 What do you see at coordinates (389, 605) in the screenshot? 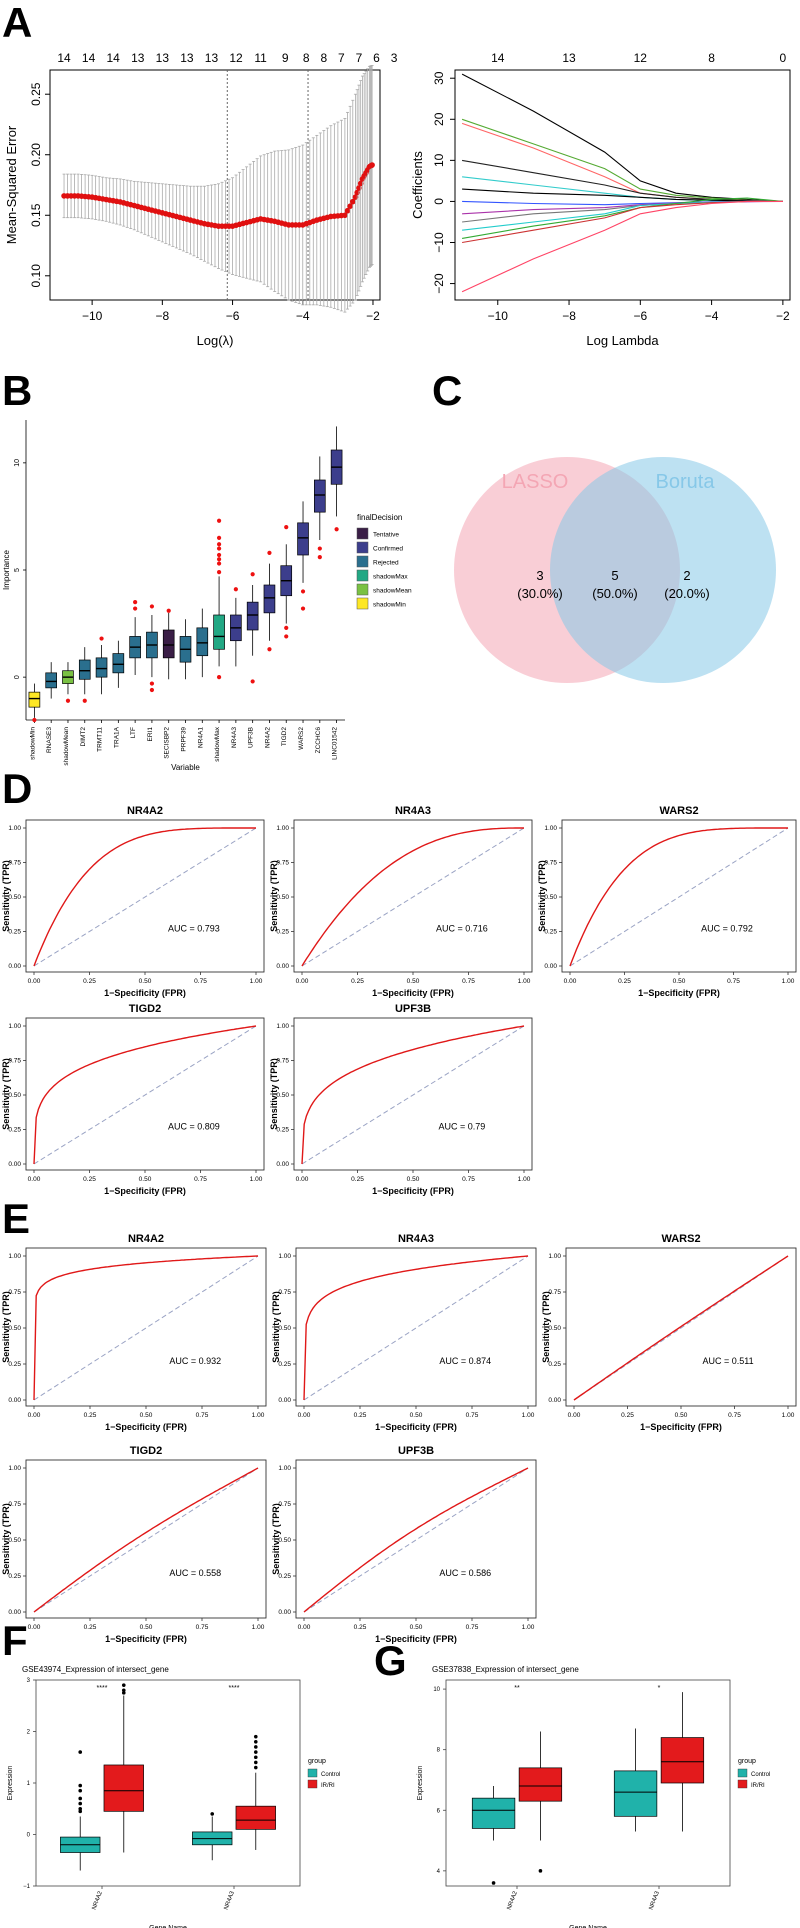
I see `legend-label: shadowMin` at bounding box center [389, 605].